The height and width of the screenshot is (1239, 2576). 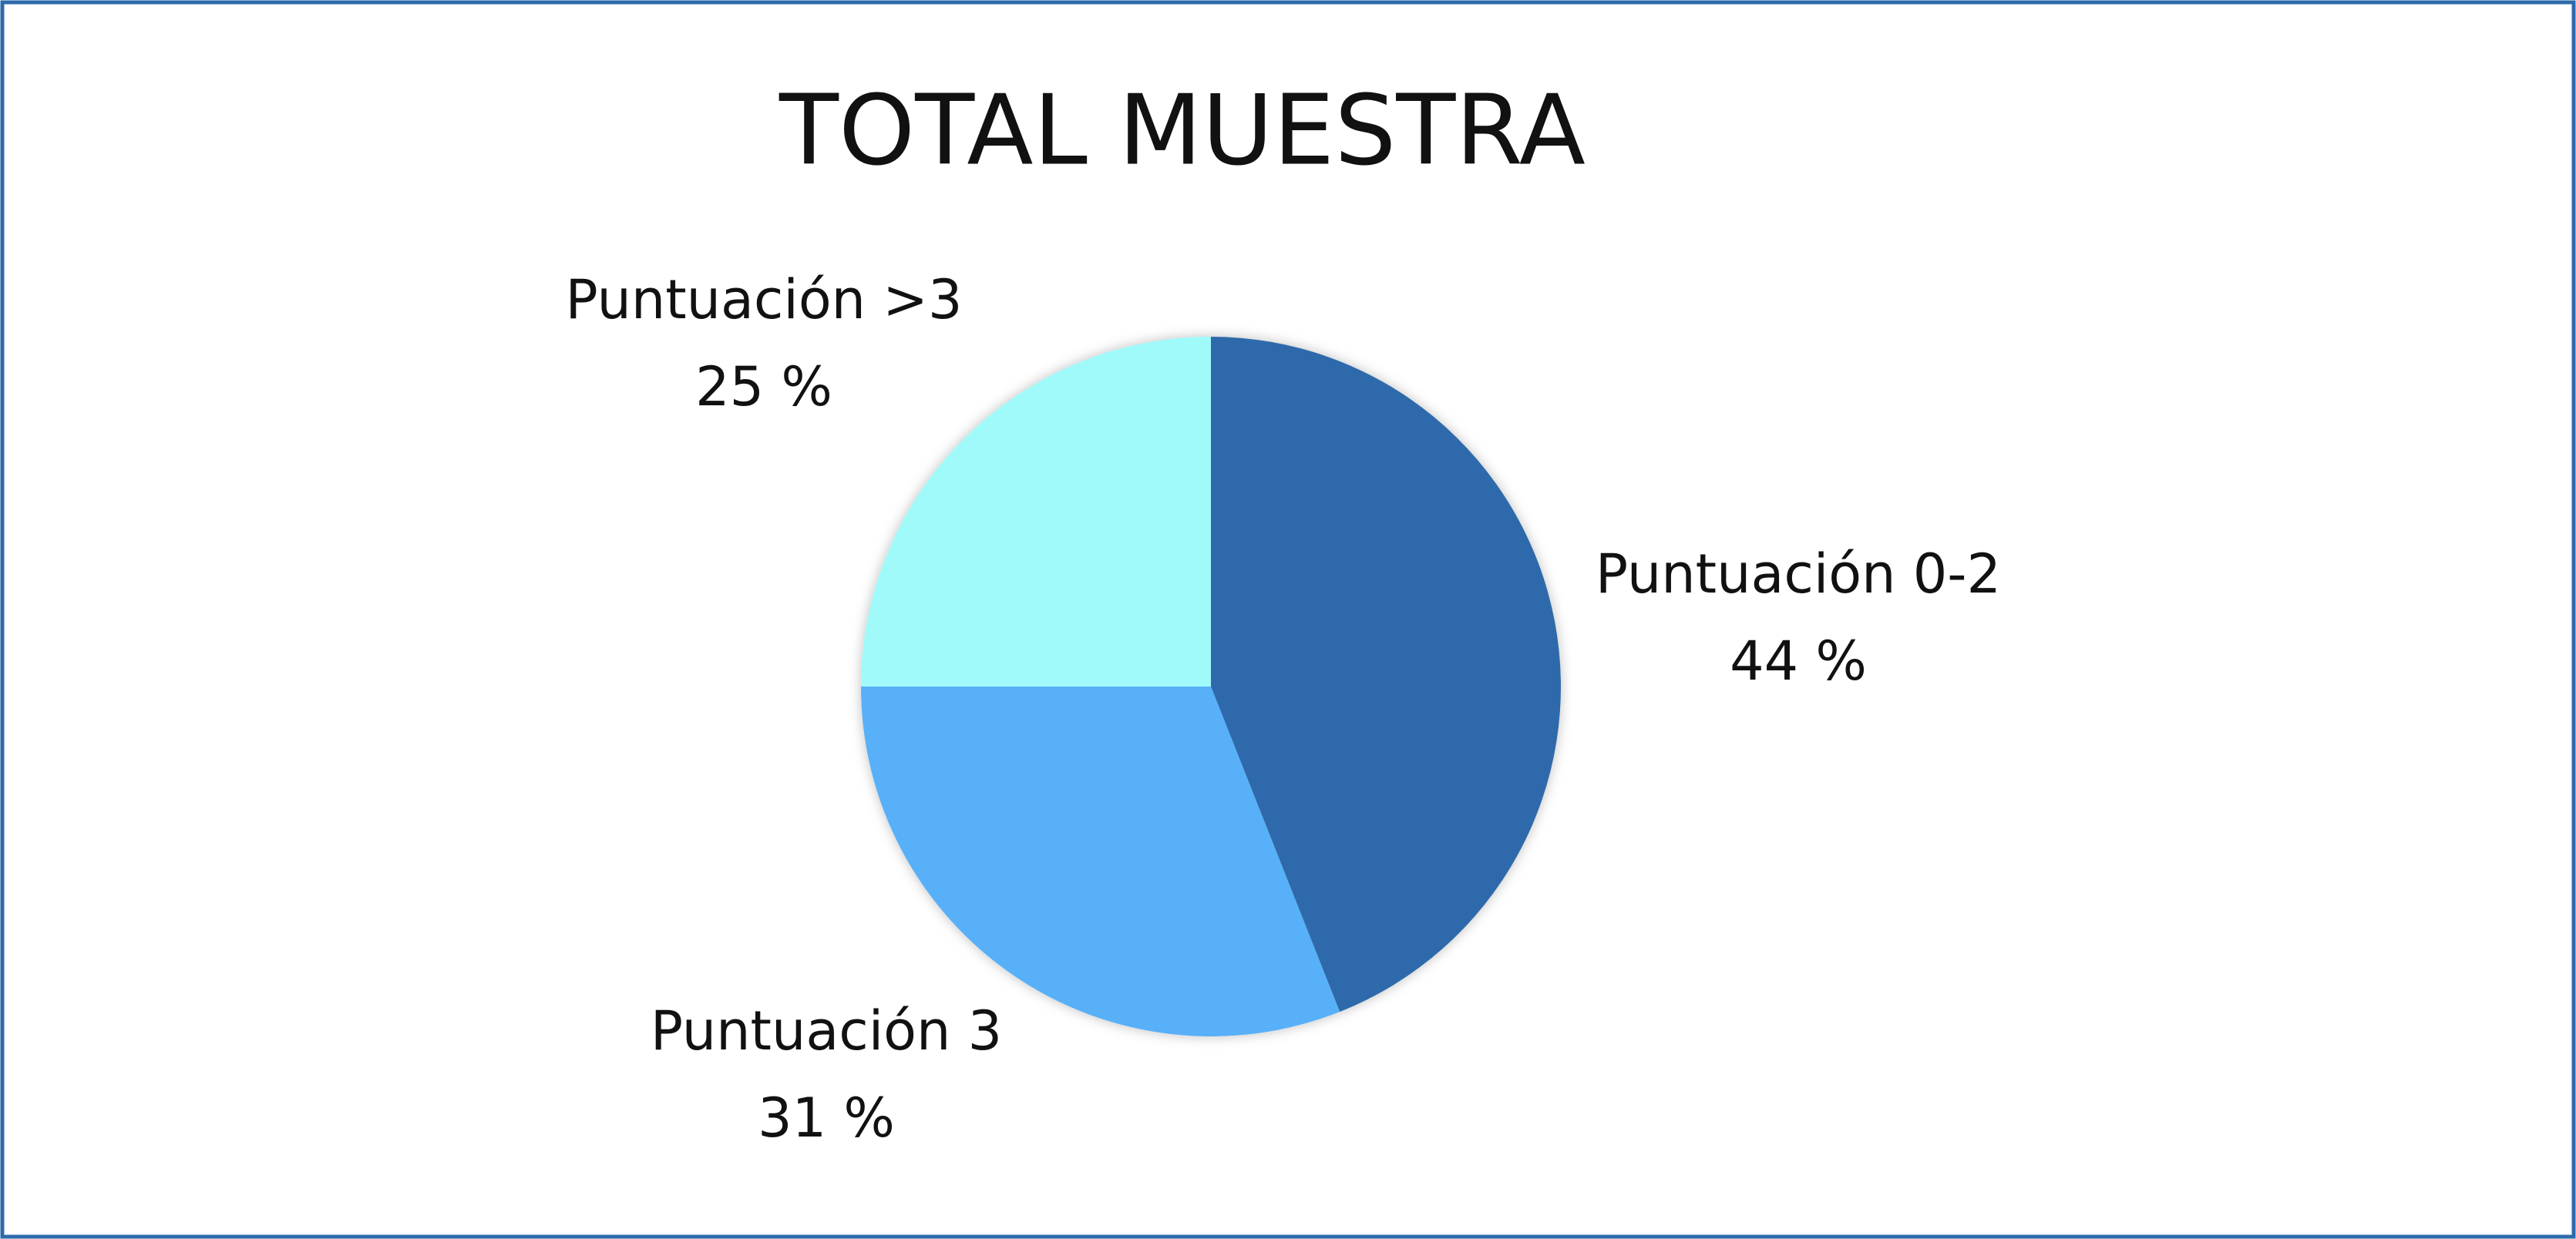 I want to click on slice-label: Puntuación >3, so click(x=764, y=299).